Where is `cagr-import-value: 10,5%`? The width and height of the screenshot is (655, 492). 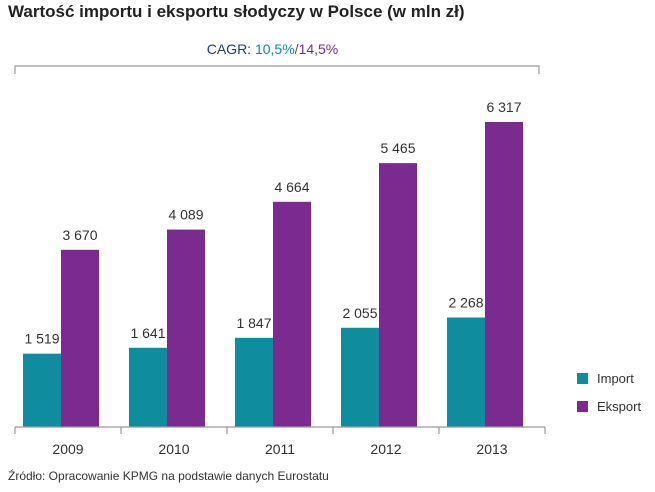
cagr-import-value: 10,5% is located at coordinates (274, 49).